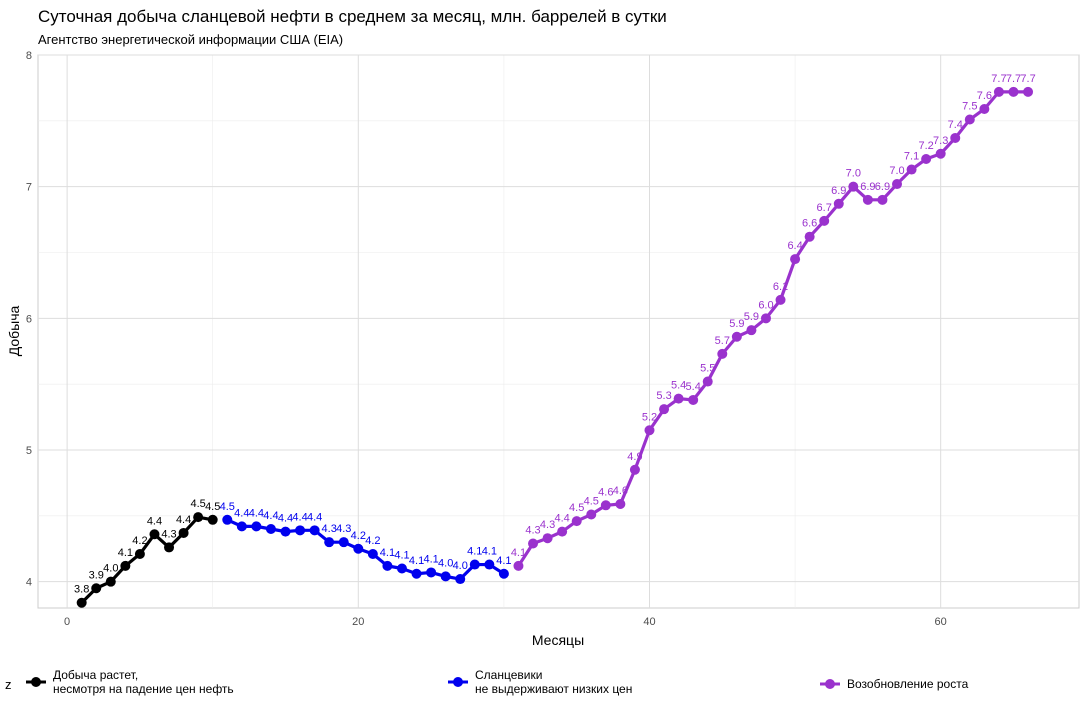 This screenshot has width=1086, height=709. Describe the element at coordinates (678, 386) in the screenshot. I see `data-label: 5.4` at that location.